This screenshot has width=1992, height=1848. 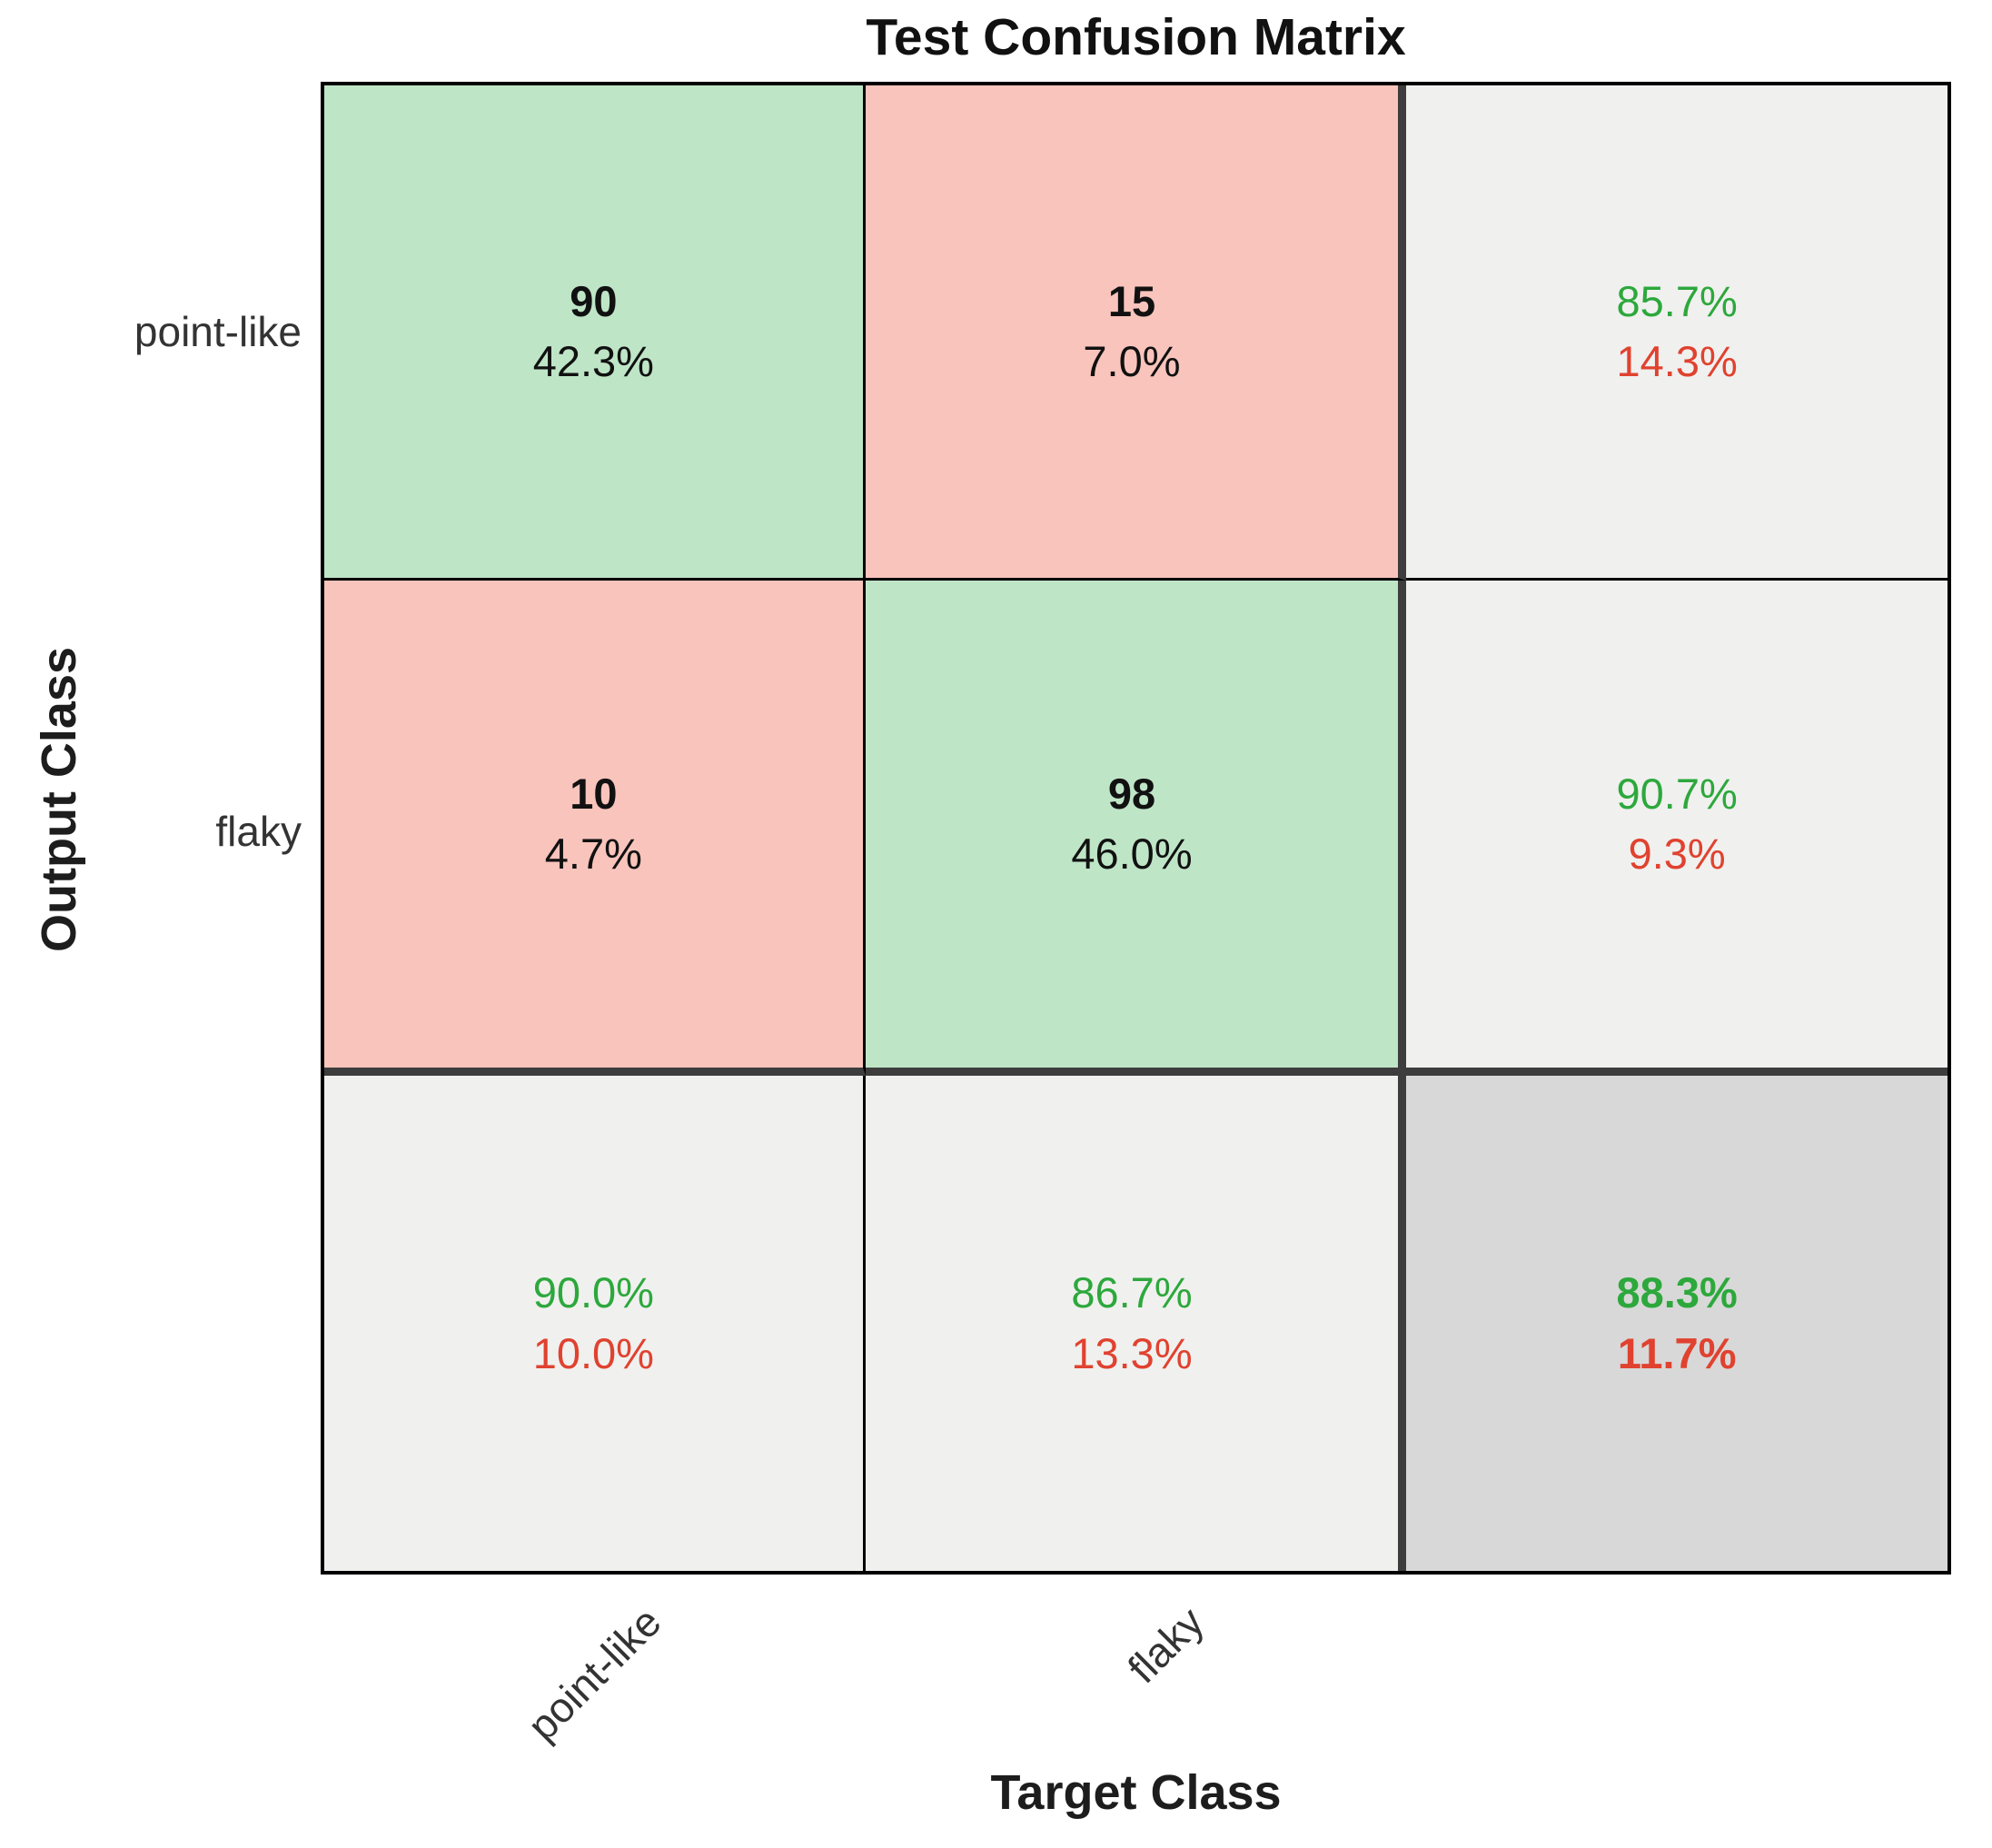 I want to click on cell-output-point-like-target-point-like: 90 42.3%, so click(x=595, y=333).